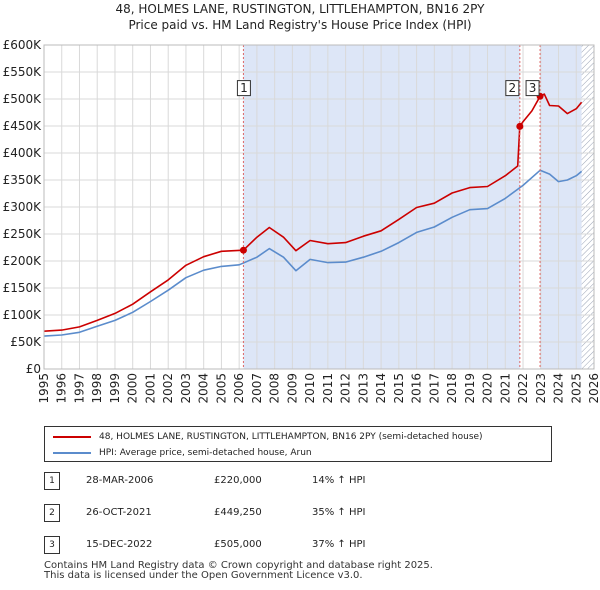 The height and width of the screenshot is (590, 600). I want to click on x-tick-label: 2000, so click(133, 388).